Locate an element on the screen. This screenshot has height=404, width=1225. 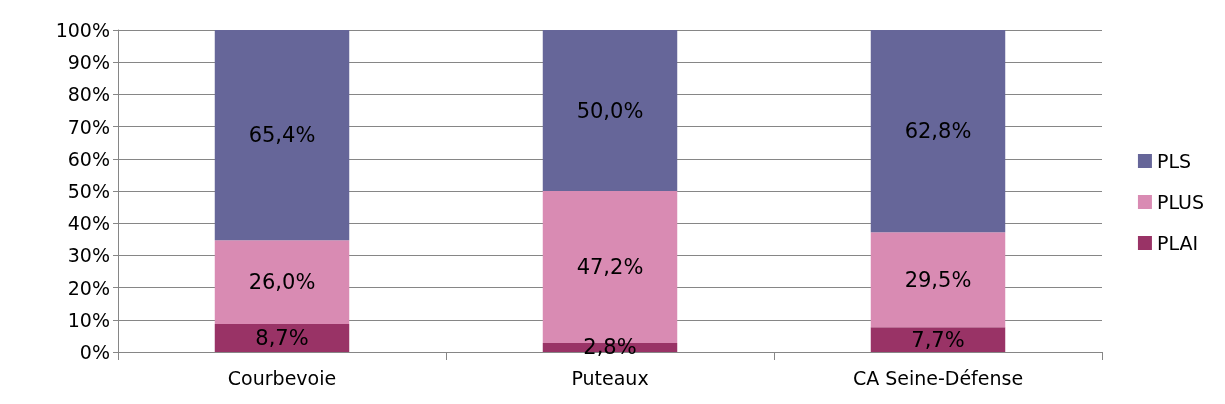
x-tick-label: Courbevoie is located at coordinates (282, 377).